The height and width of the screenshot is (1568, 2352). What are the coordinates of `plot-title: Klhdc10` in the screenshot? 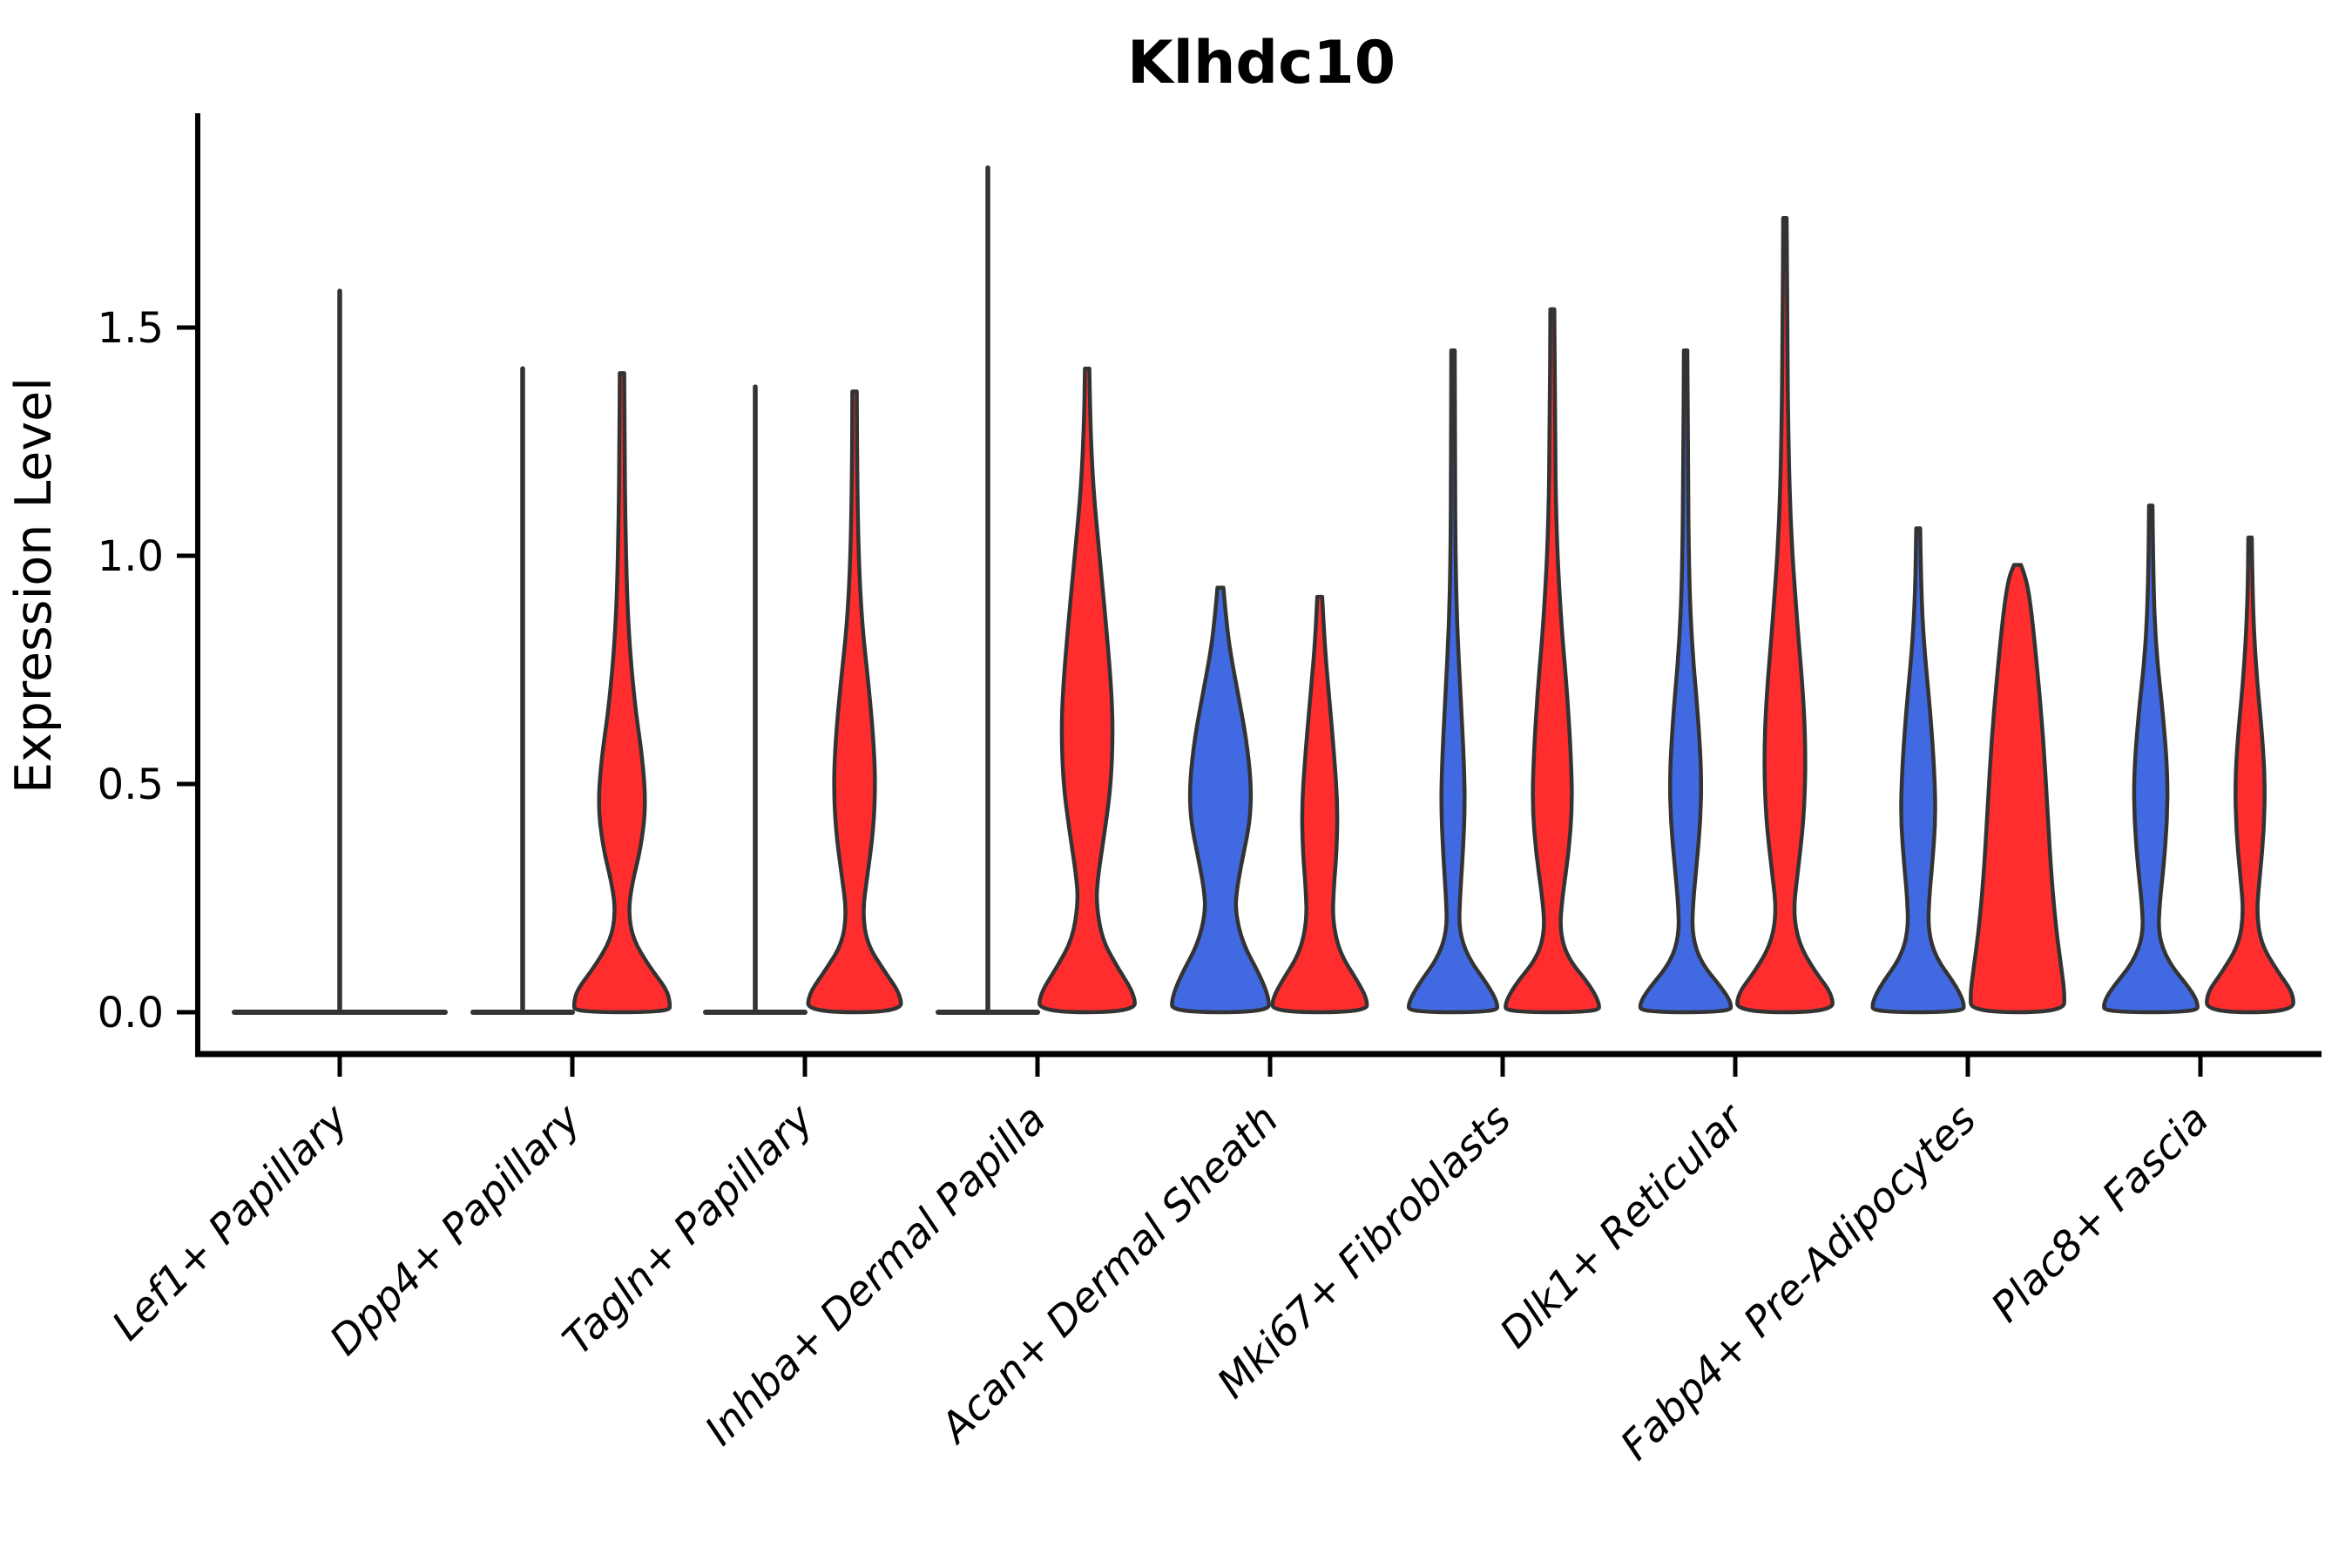 It's located at (1261, 64).